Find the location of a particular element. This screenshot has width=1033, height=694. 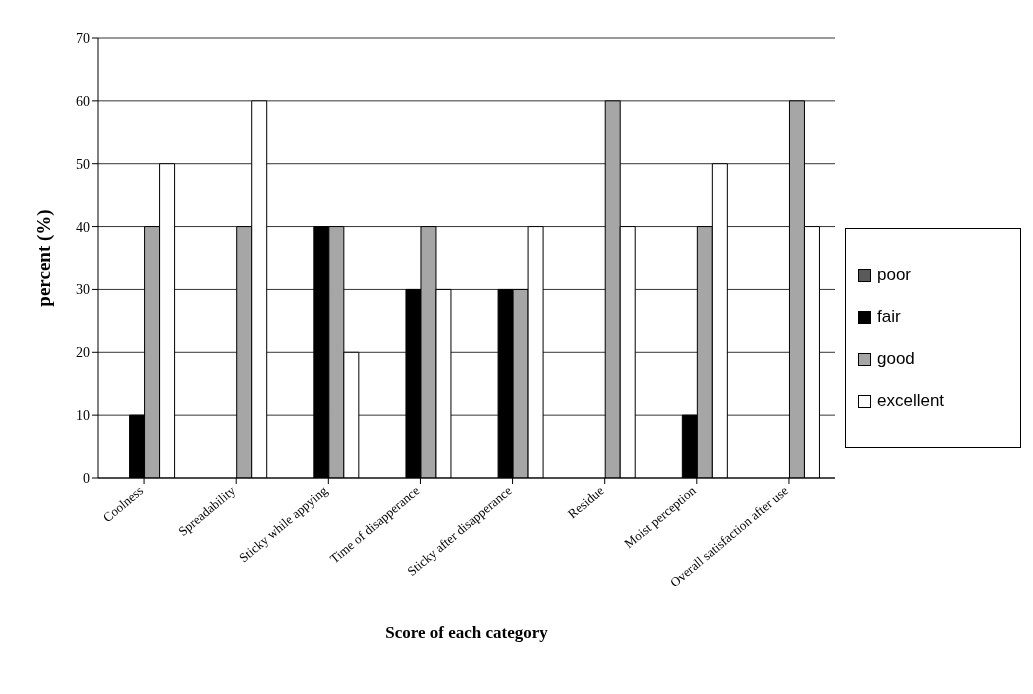

legend-label: poor is located at coordinates (894, 275).